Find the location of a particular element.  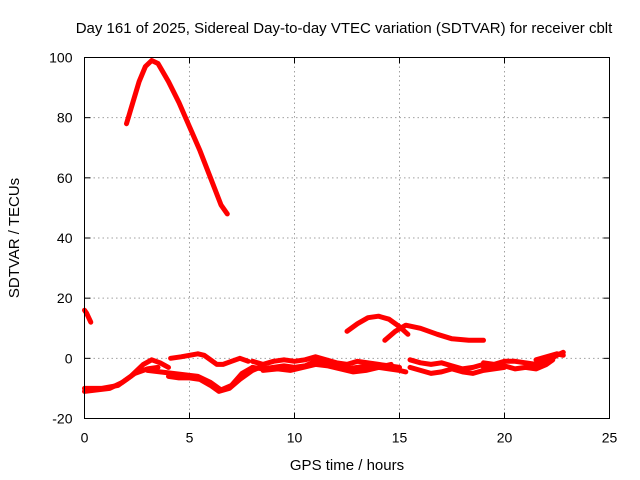

series-line-high-arc is located at coordinates (177, 137).